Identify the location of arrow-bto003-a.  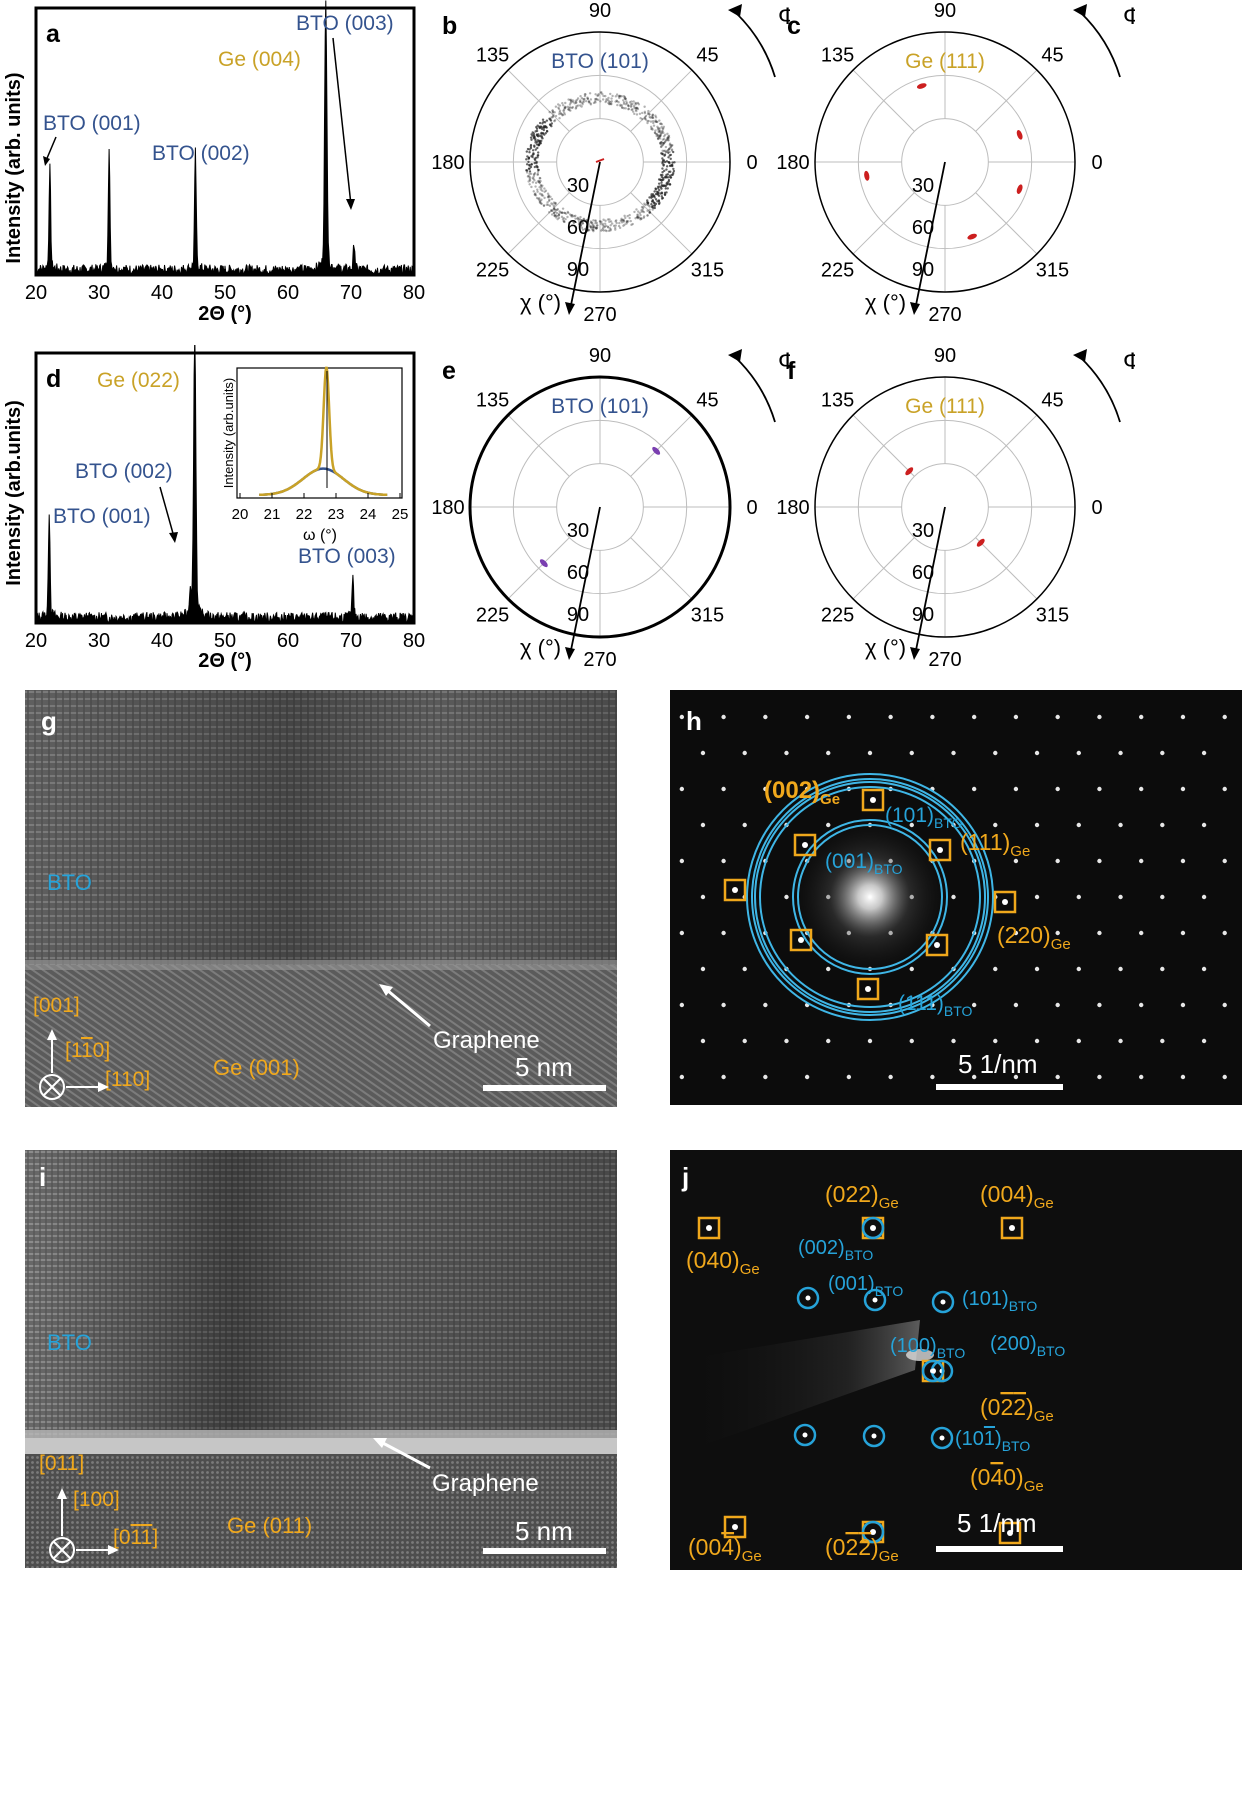
(342, 121).